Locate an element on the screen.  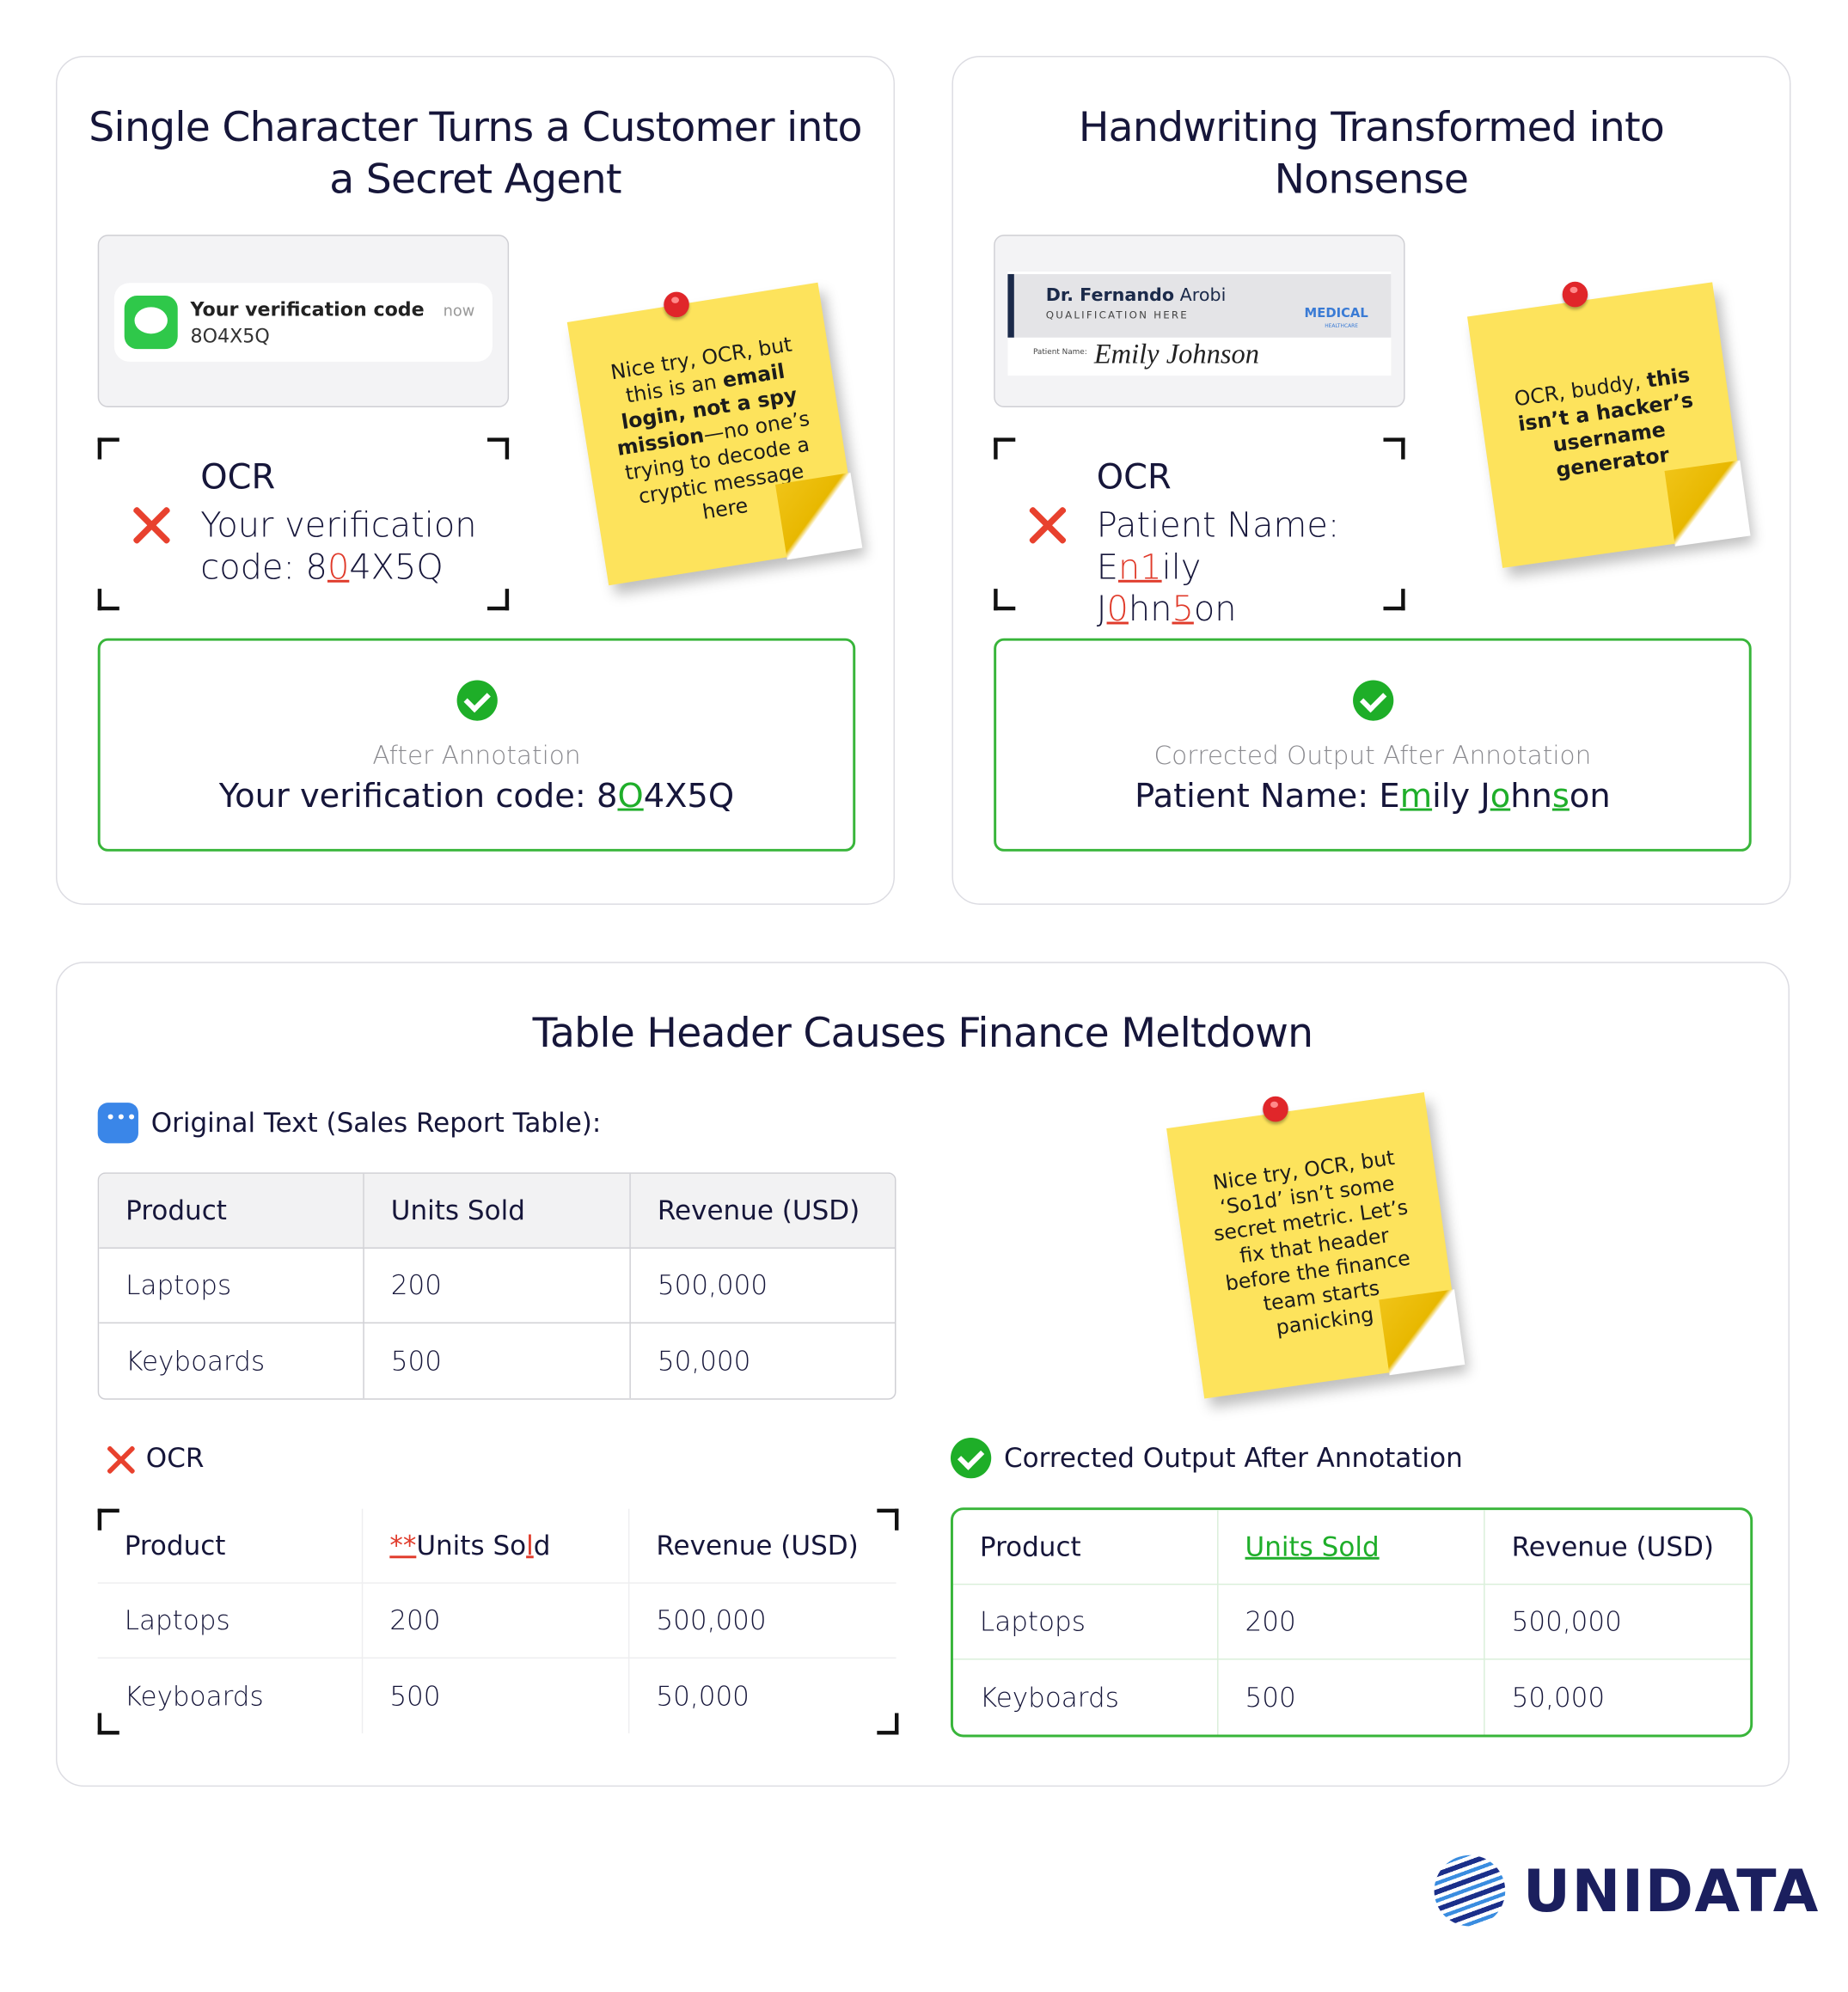
text-segment: ** is located at coordinates (403, 1546).